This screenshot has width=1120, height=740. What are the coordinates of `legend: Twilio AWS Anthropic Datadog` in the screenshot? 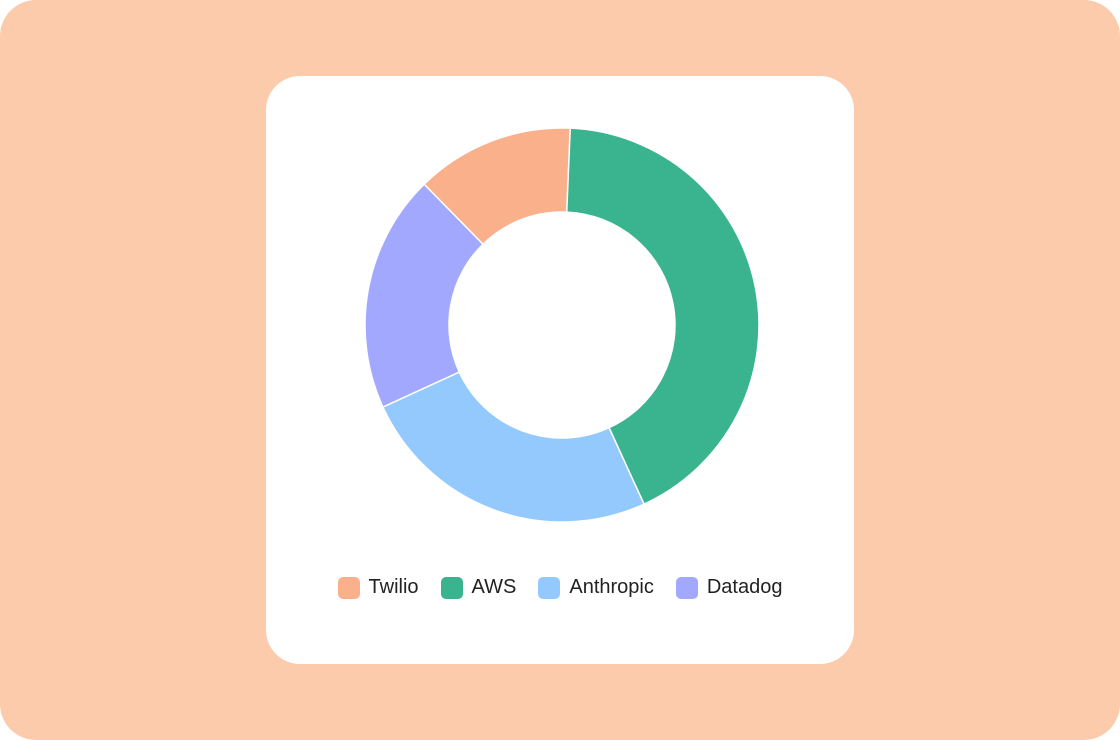 It's located at (560, 587).